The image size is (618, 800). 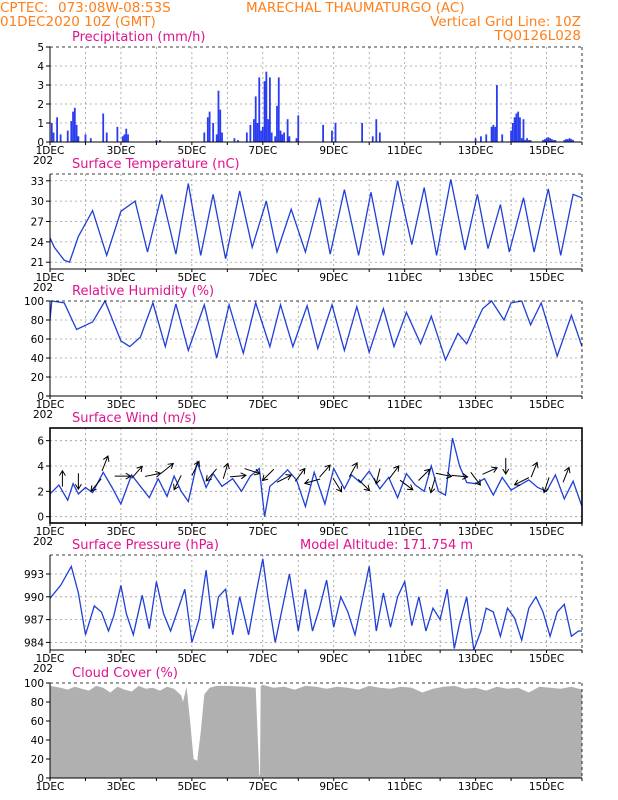 I want to click on x-tick-label: 9DEC, so click(x=333, y=405).